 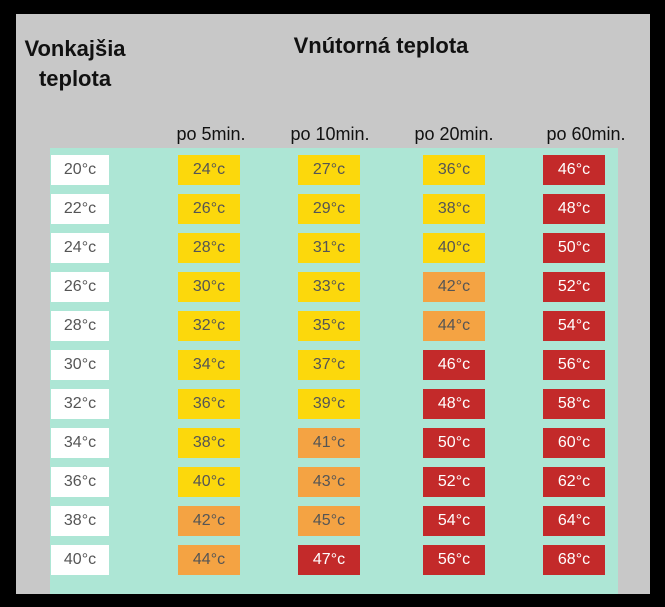 What do you see at coordinates (329, 209) in the screenshot?
I see `inside-temperature-cell: 29°c` at bounding box center [329, 209].